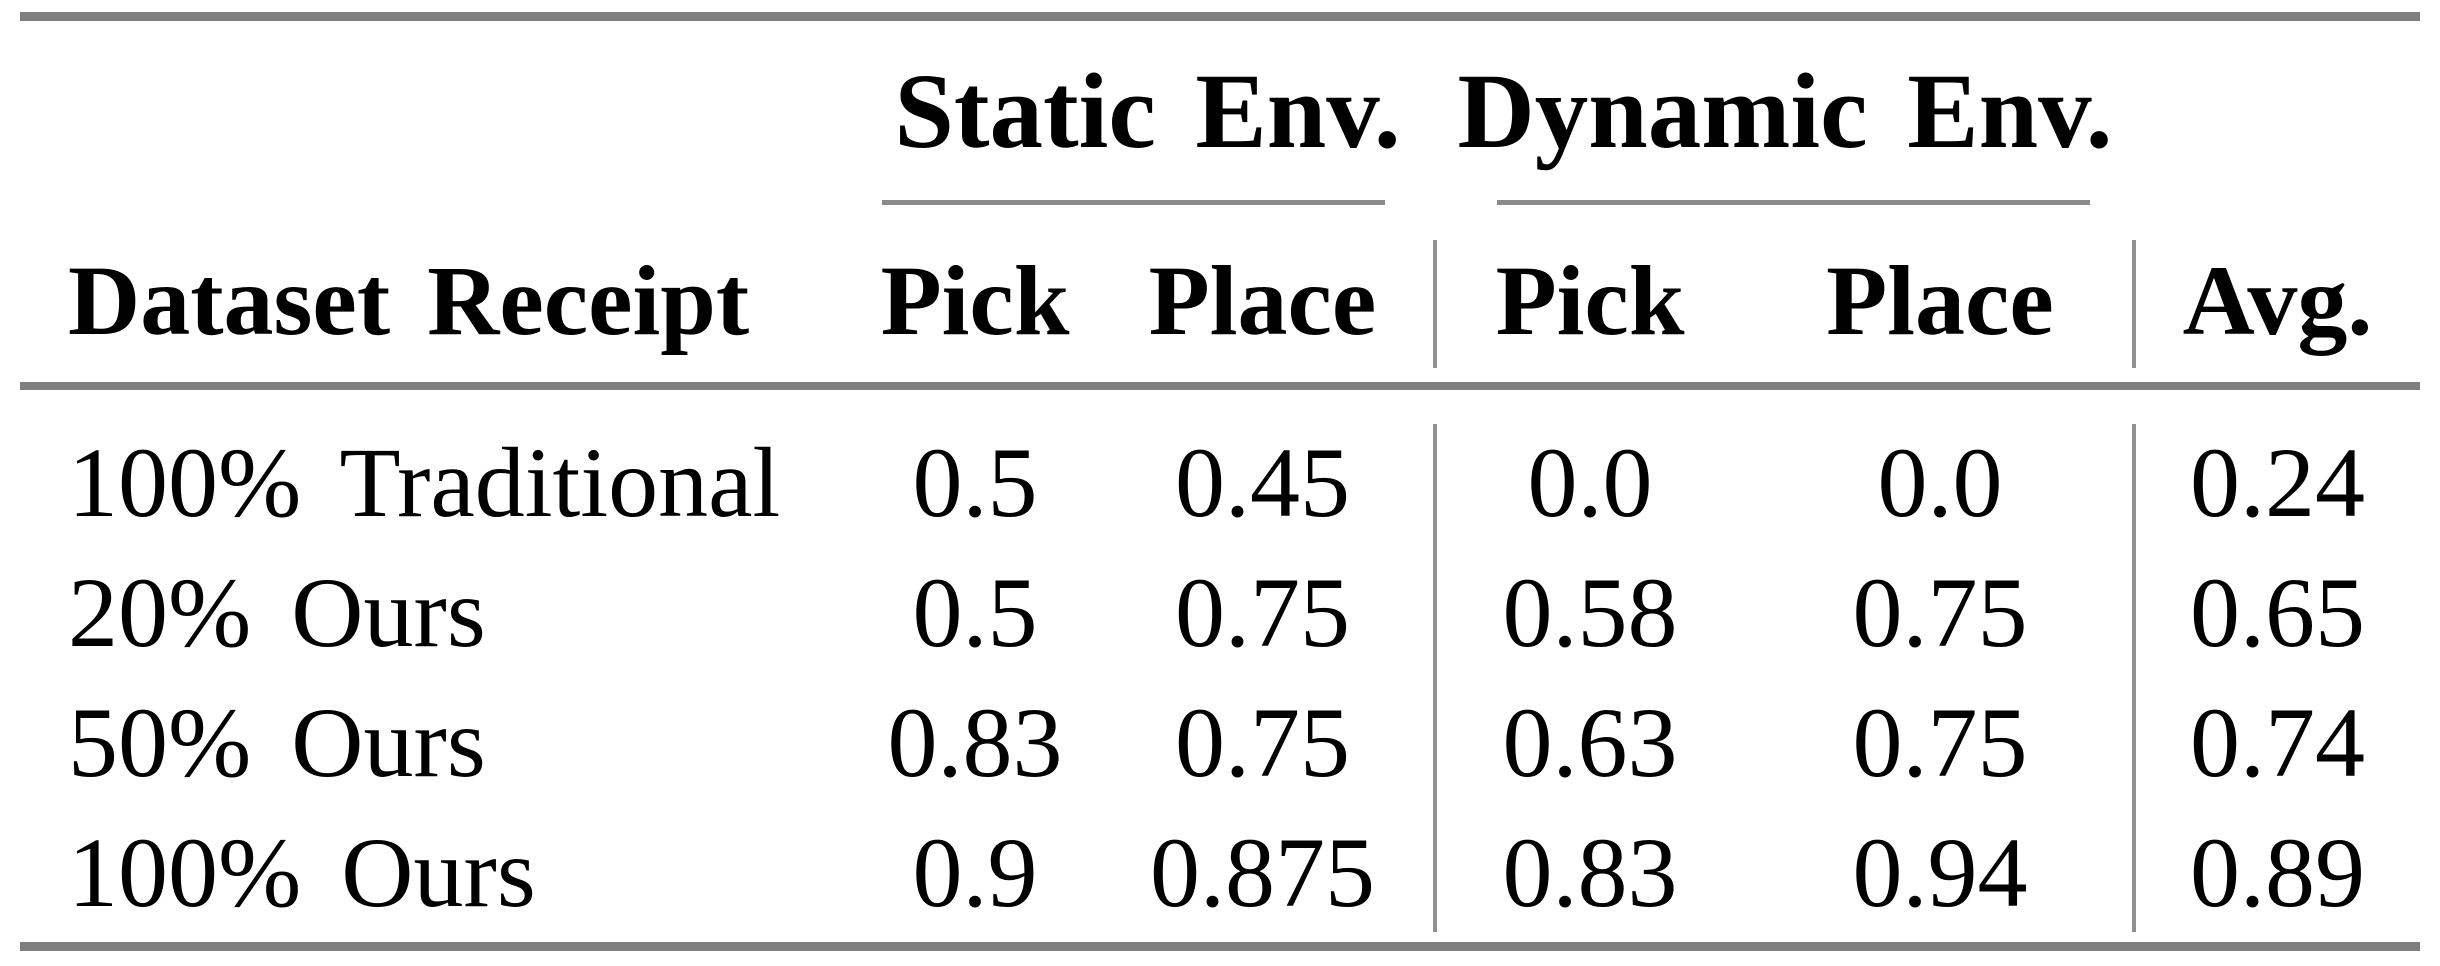  Describe the element at coordinates (1262, 300) in the screenshot. I see `static-place-header: Place` at that location.